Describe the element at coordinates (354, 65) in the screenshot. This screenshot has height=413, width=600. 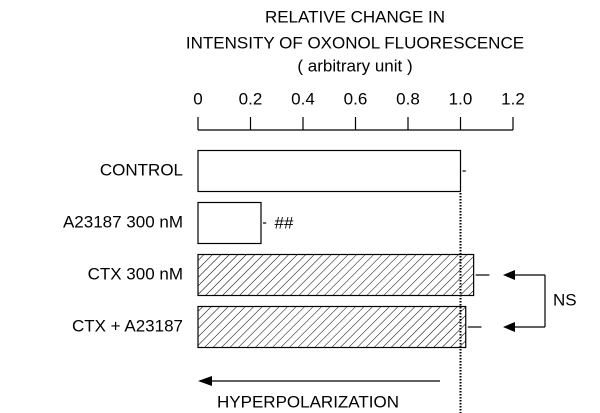
I see `axis-label: ( arbitrary unit )` at that location.